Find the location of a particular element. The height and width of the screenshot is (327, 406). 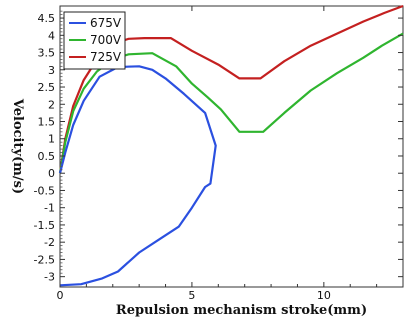

legend-label-675V: 675V is located at coordinates (106, 23).